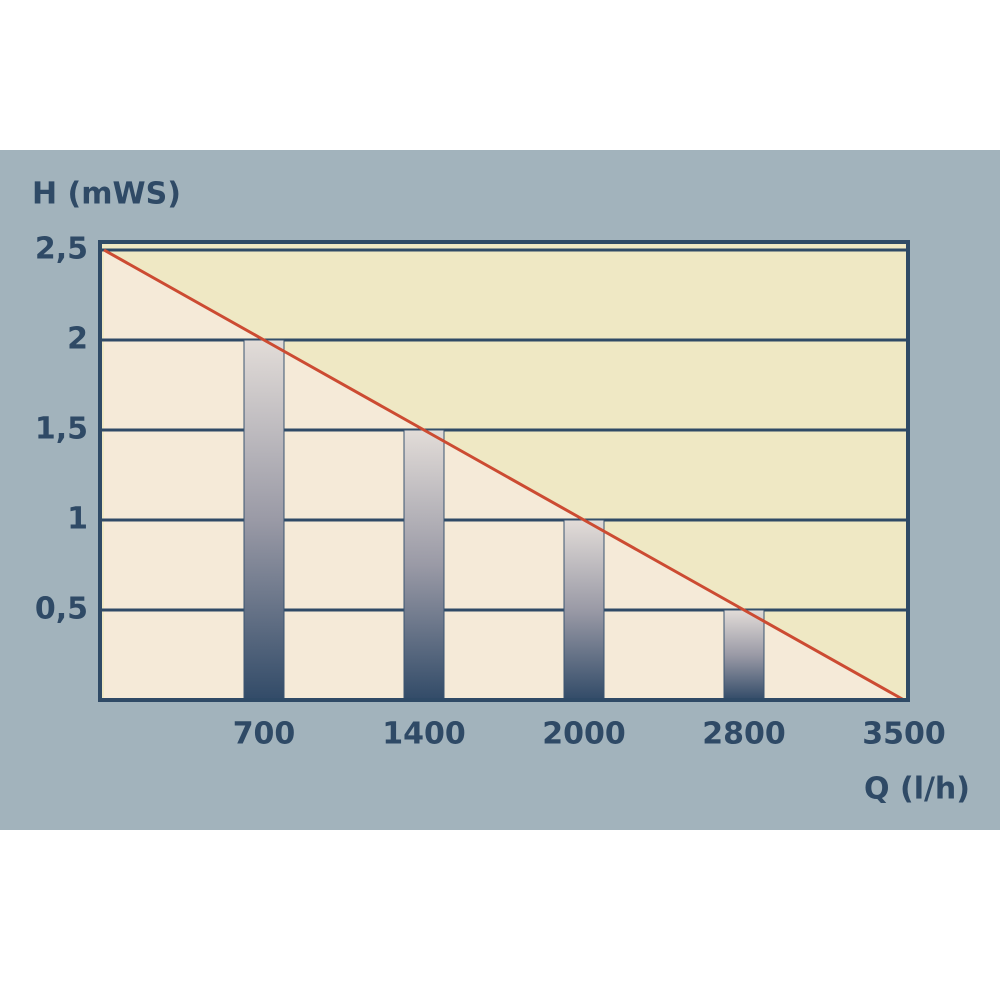  I want to click on x-tick-label: 2800, so click(744, 734).